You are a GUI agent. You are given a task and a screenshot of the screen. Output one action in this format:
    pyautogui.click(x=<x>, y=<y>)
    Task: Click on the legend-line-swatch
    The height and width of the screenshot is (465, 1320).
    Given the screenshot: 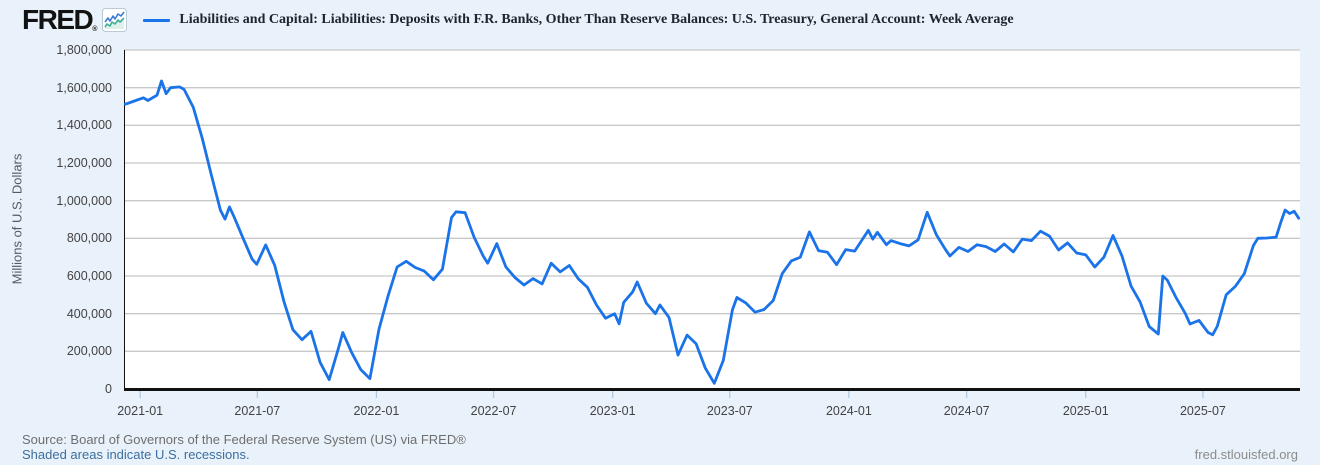 What is the action you would take?
    pyautogui.click(x=157, y=20)
    